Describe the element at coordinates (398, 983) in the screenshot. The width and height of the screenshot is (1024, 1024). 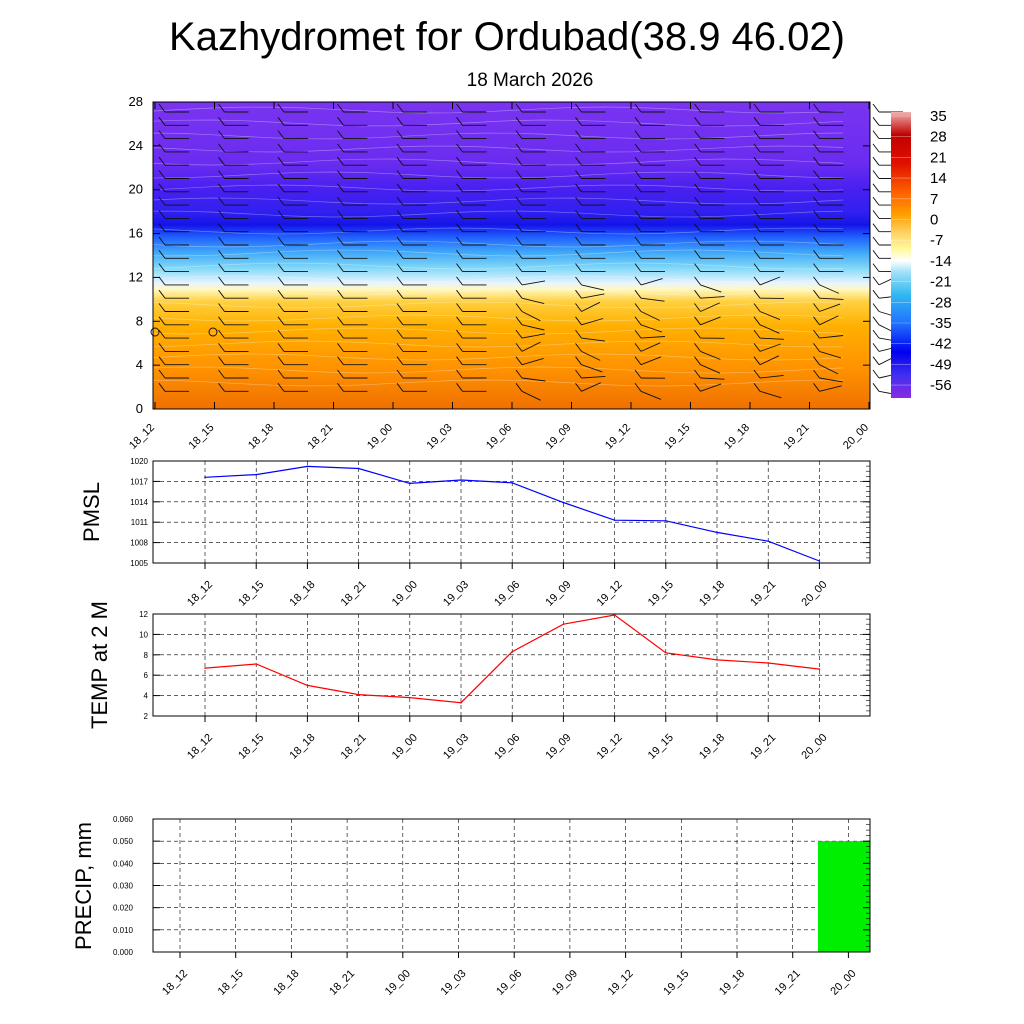
I see `x-tick-label: 19_00` at that location.